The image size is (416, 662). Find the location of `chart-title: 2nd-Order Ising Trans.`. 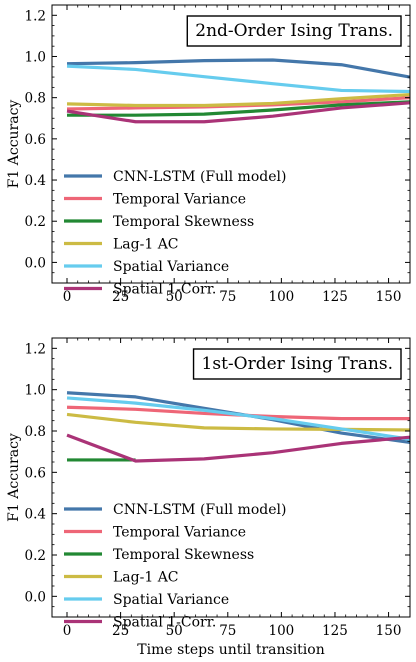

chart-title: 2nd-Order Ising Trans. is located at coordinates (294, 31).